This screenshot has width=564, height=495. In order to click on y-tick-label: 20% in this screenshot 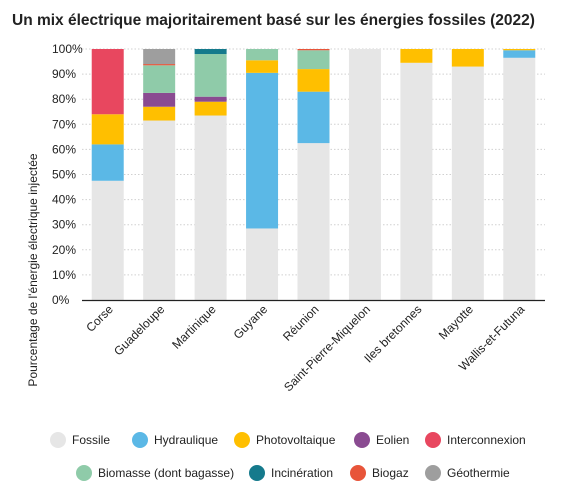, I will do `click(64, 250)`.